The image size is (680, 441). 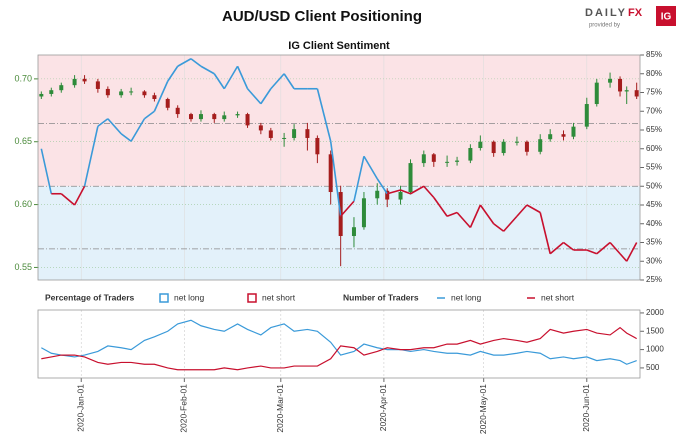 What do you see at coordinates (654, 54) in the screenshot?
I see `y2-tick-label: 85%` at bounding box center [654, 54].